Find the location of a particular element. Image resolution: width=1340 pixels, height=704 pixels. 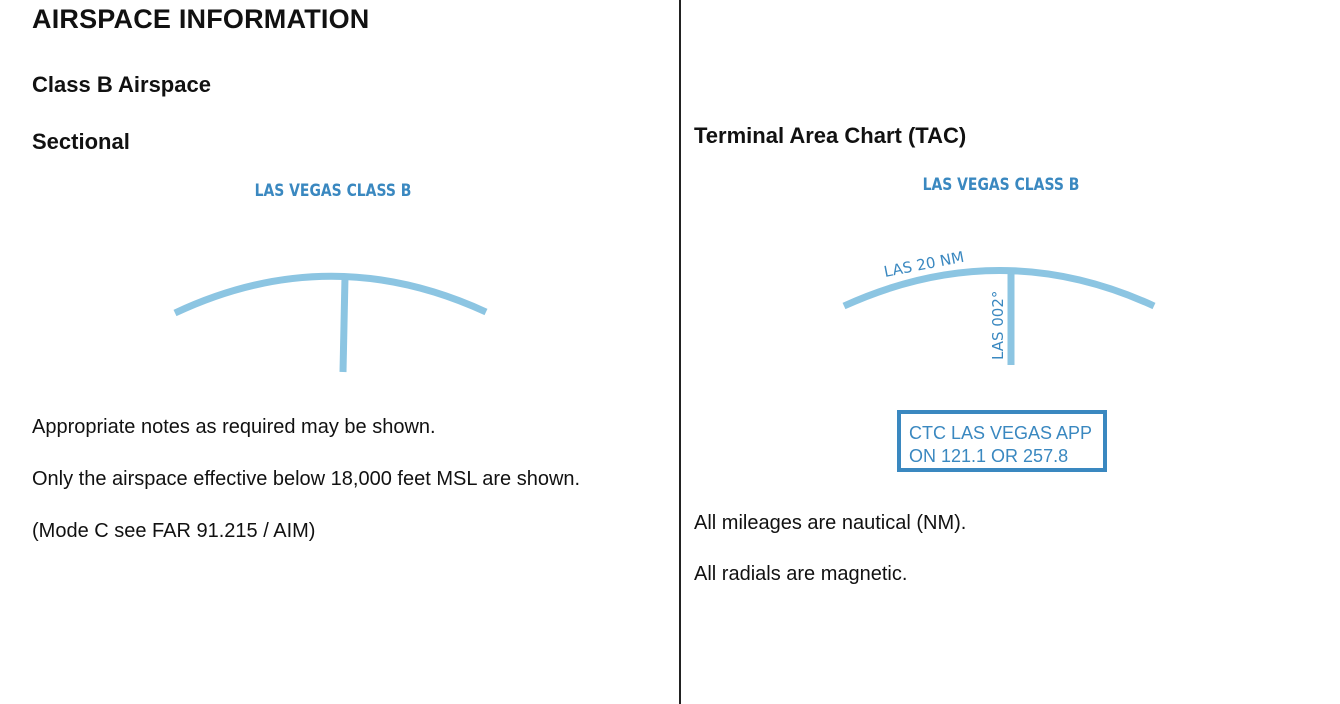

contact-approach-line-2: ON 121.1 OR 257.8 is located at coordinates (989, 456).